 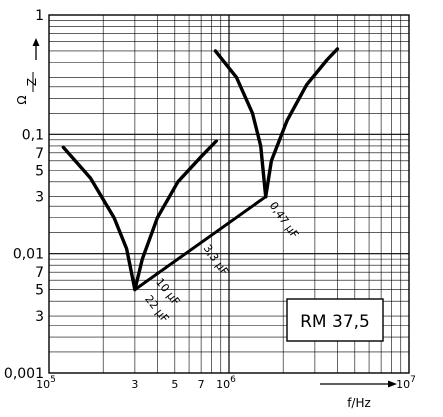 I want to click on x-tick-label: 7, so click(x=201, y=384).